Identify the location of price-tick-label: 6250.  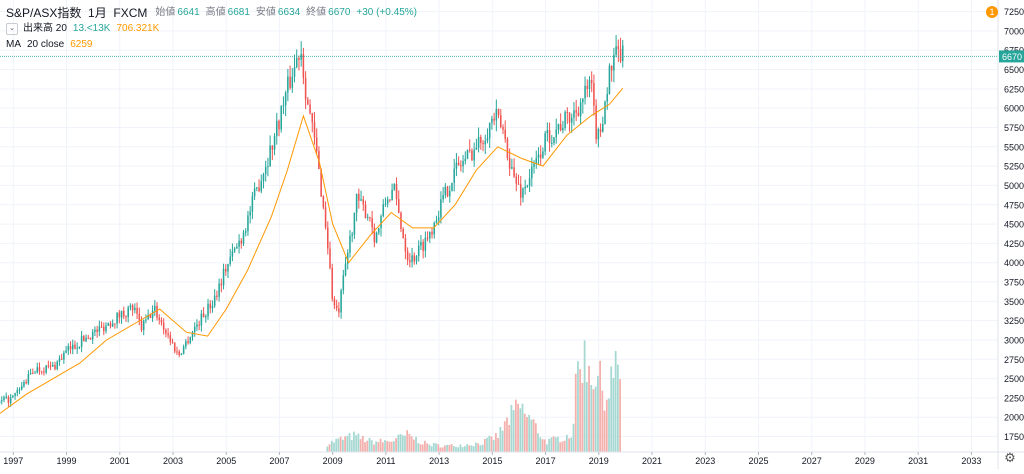
(1014, 89).